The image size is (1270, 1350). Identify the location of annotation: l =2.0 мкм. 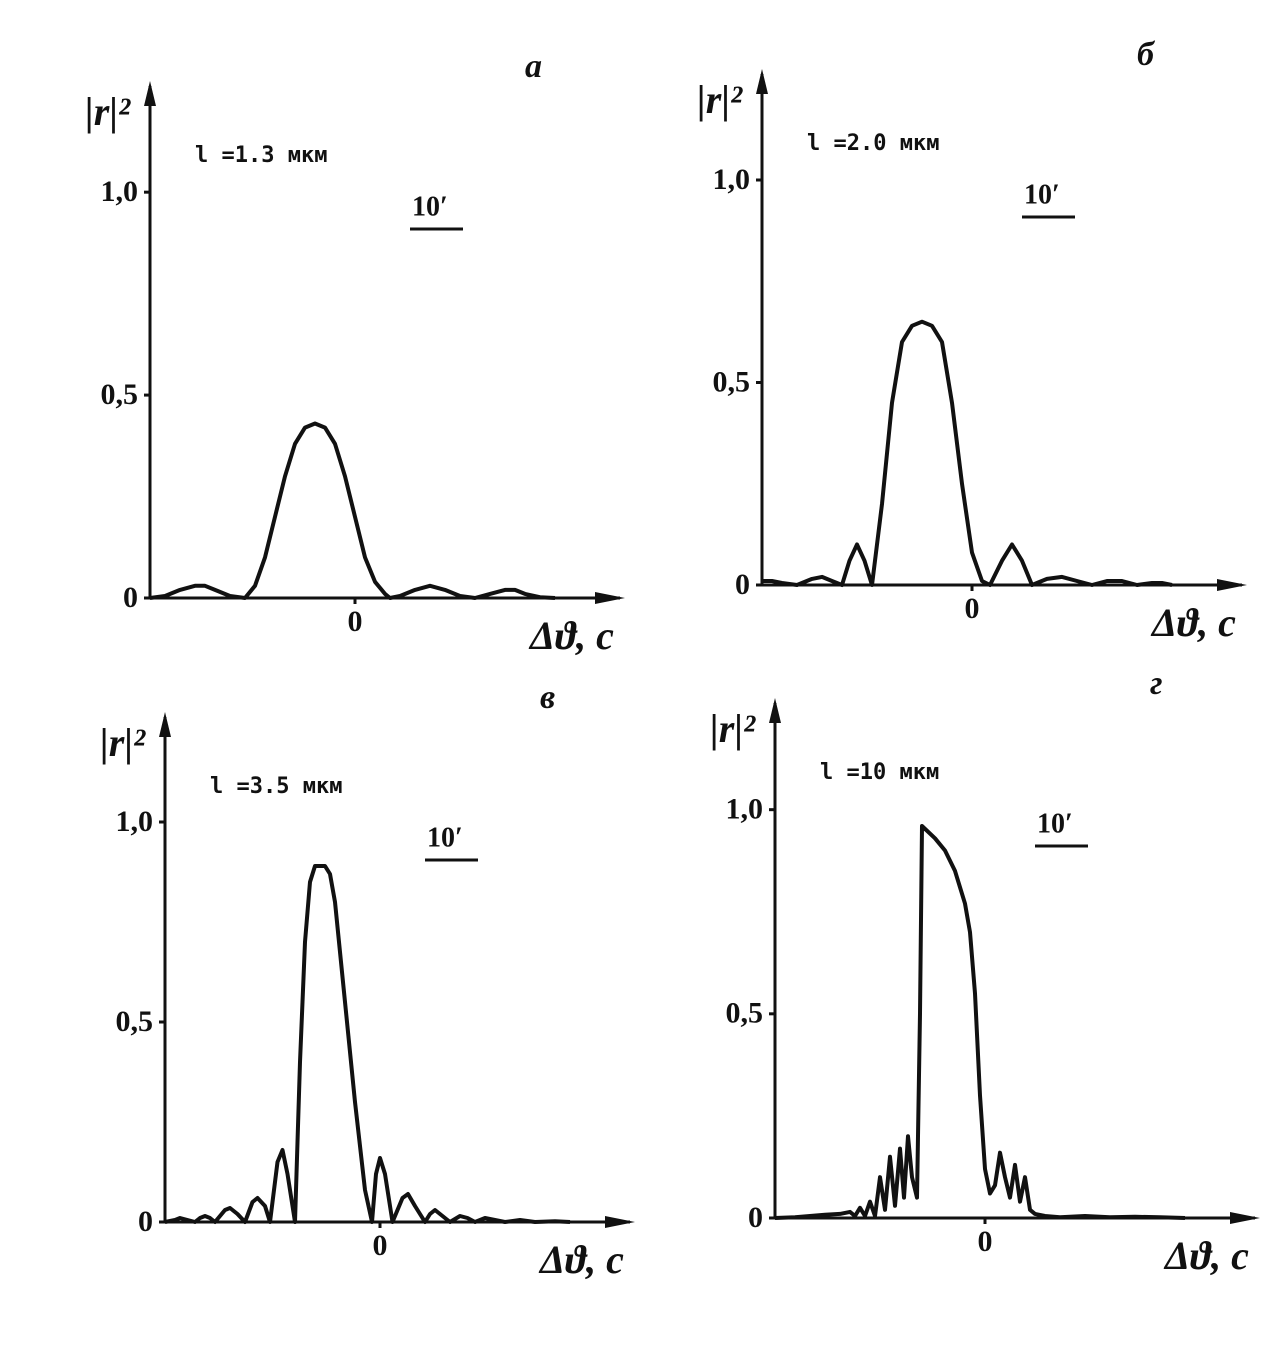
(873, 143).